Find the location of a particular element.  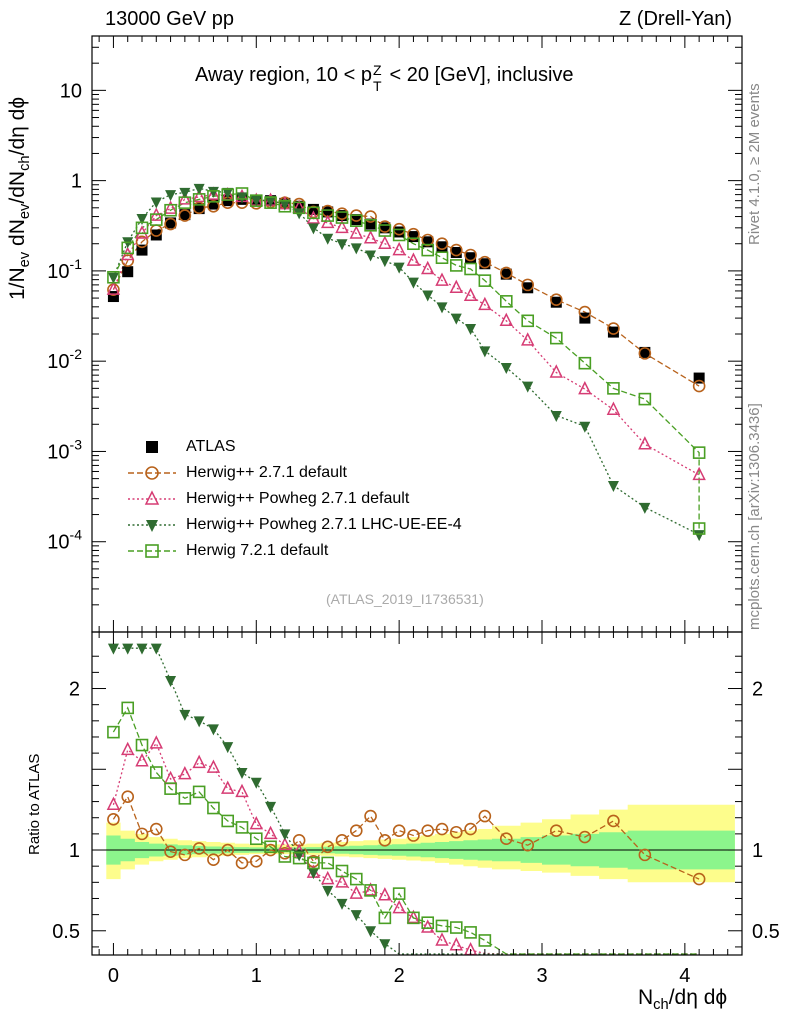

rivet-version-label: Rivet 4.1.0, ≥ 2M events is located at coordinates (754, 164).